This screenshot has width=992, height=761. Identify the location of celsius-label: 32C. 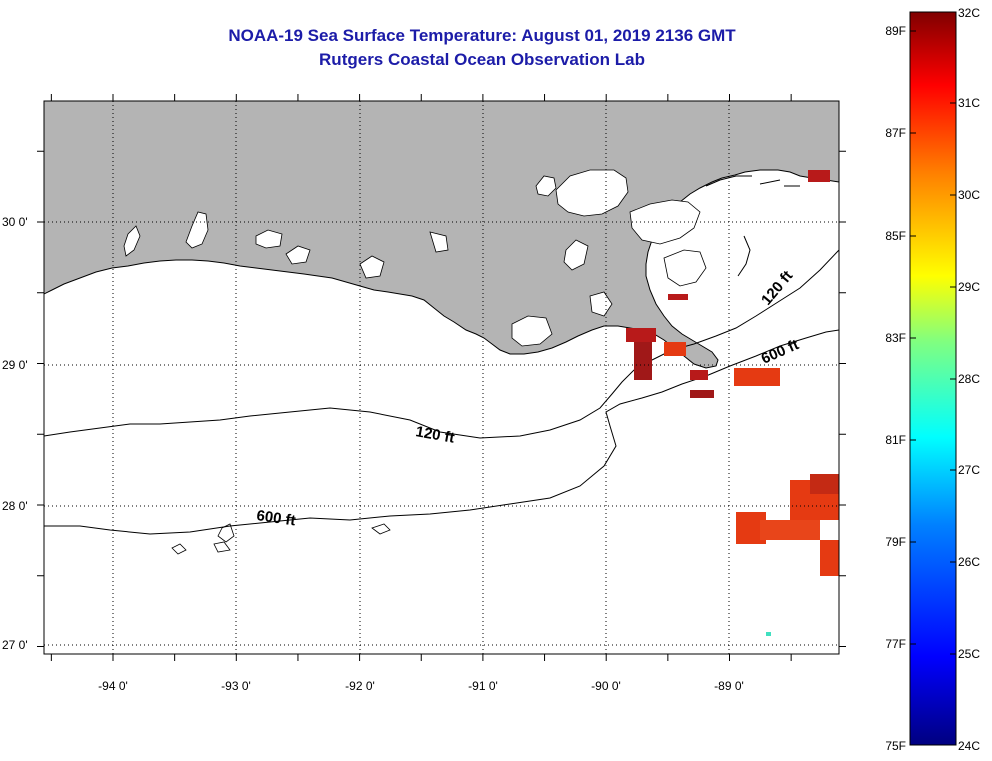
(969, 13).